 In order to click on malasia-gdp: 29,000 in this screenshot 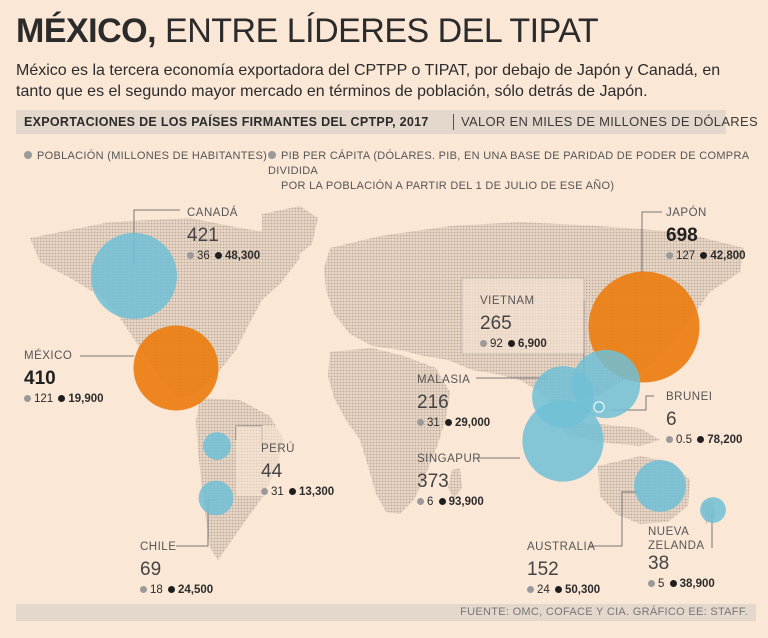, I will do `click(473, 423)`.